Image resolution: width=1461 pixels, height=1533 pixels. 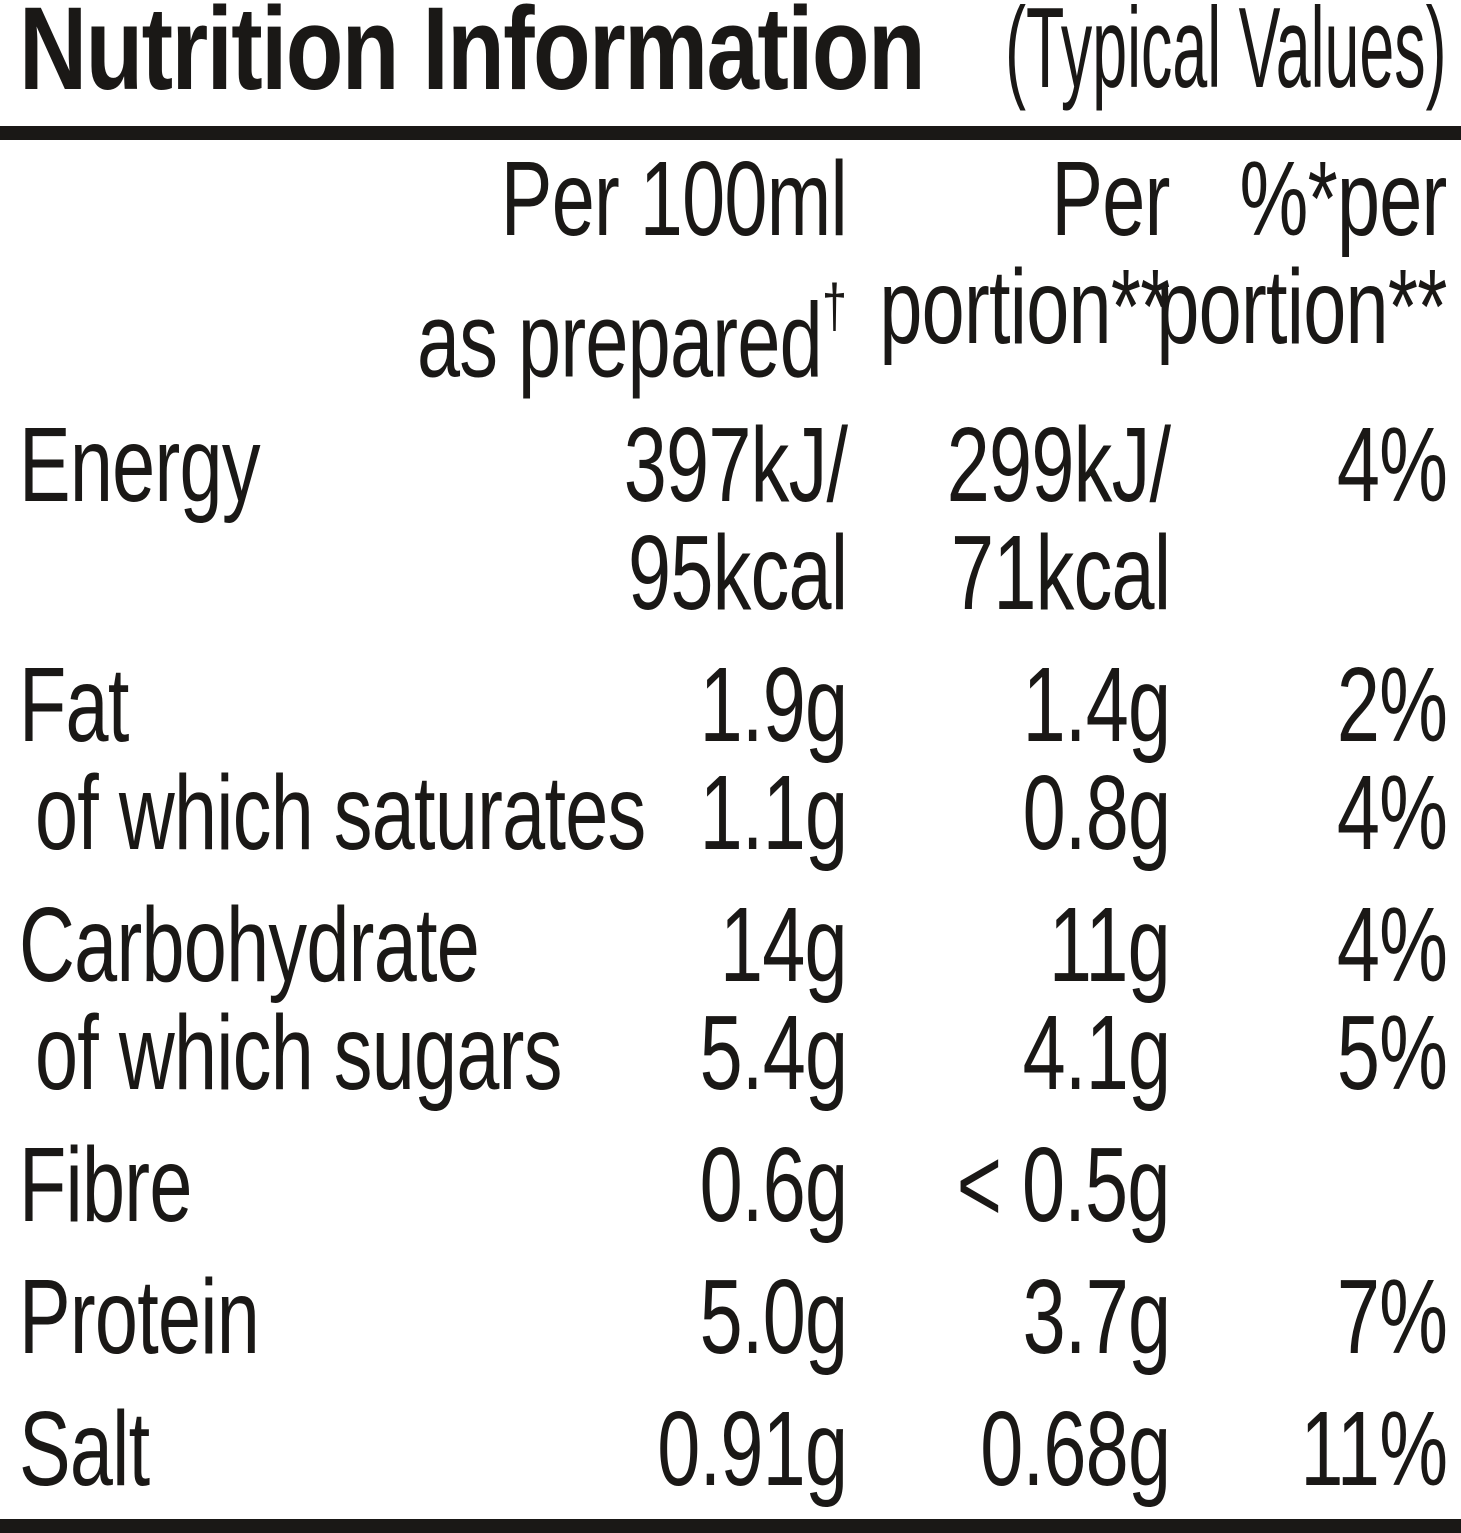 I want to click on percent-ri-cell: 2%, so click(x=1309, y=704).